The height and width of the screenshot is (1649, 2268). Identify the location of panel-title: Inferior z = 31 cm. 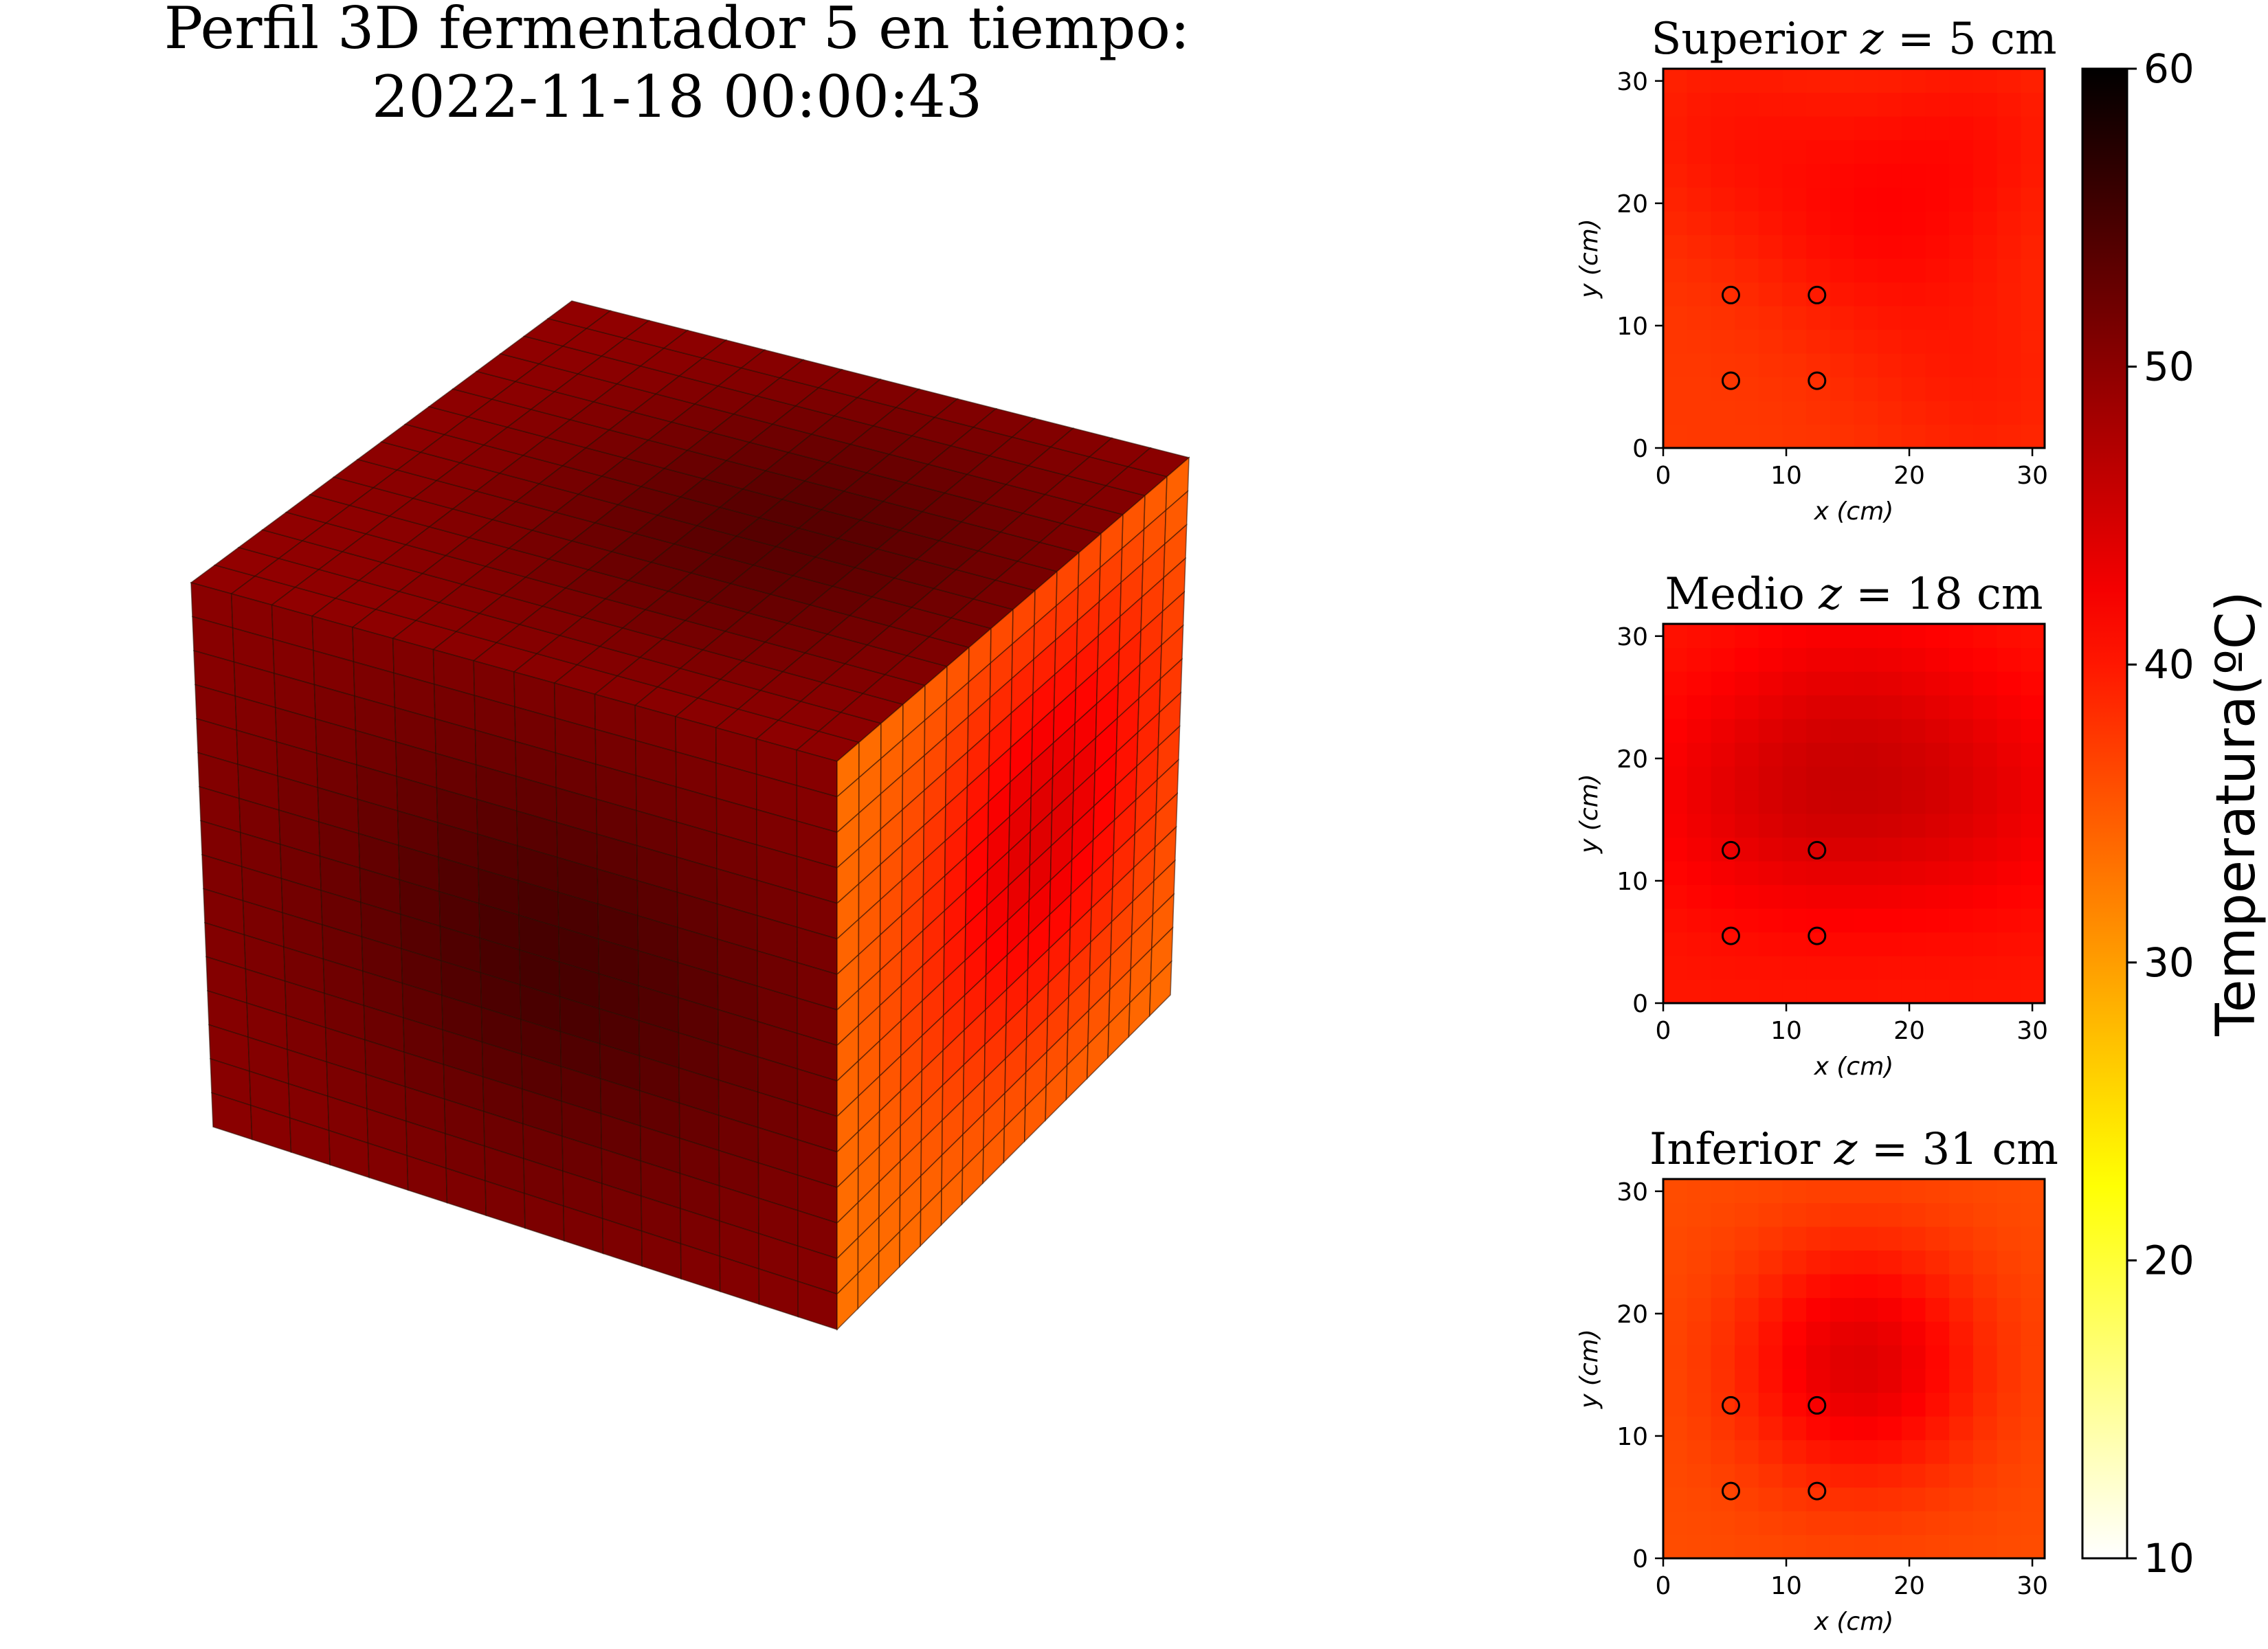
(1853, 1149).